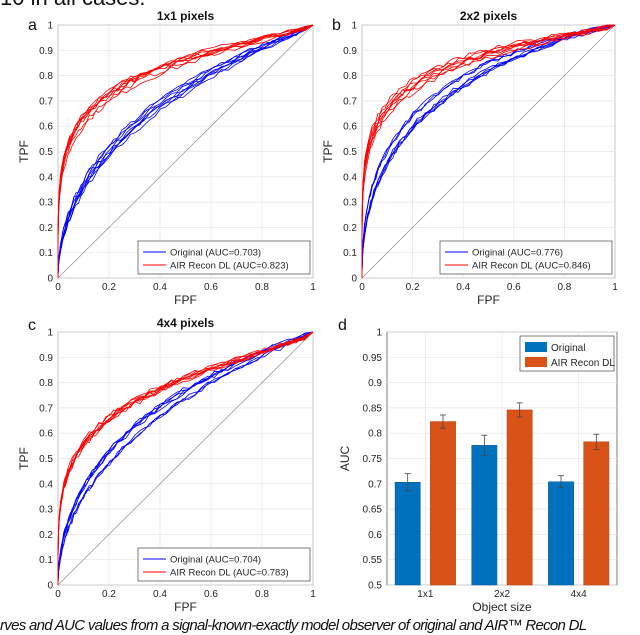 This screenshot has width=640, height=635. Describe the element at coordinates (425, 594) in the screenshot. I see `x-tick-label: 1x1` at that location.